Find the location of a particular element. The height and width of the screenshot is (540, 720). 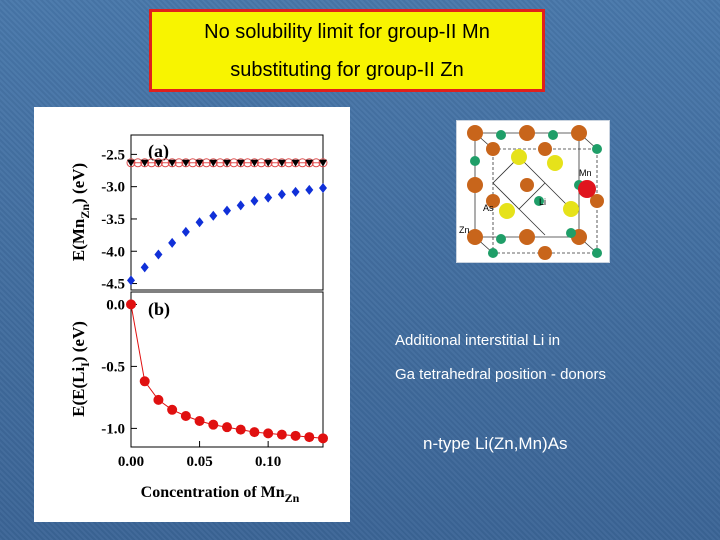

crystal-structure-svg: Mn As Li Zn is located at coordinates (531, 192).